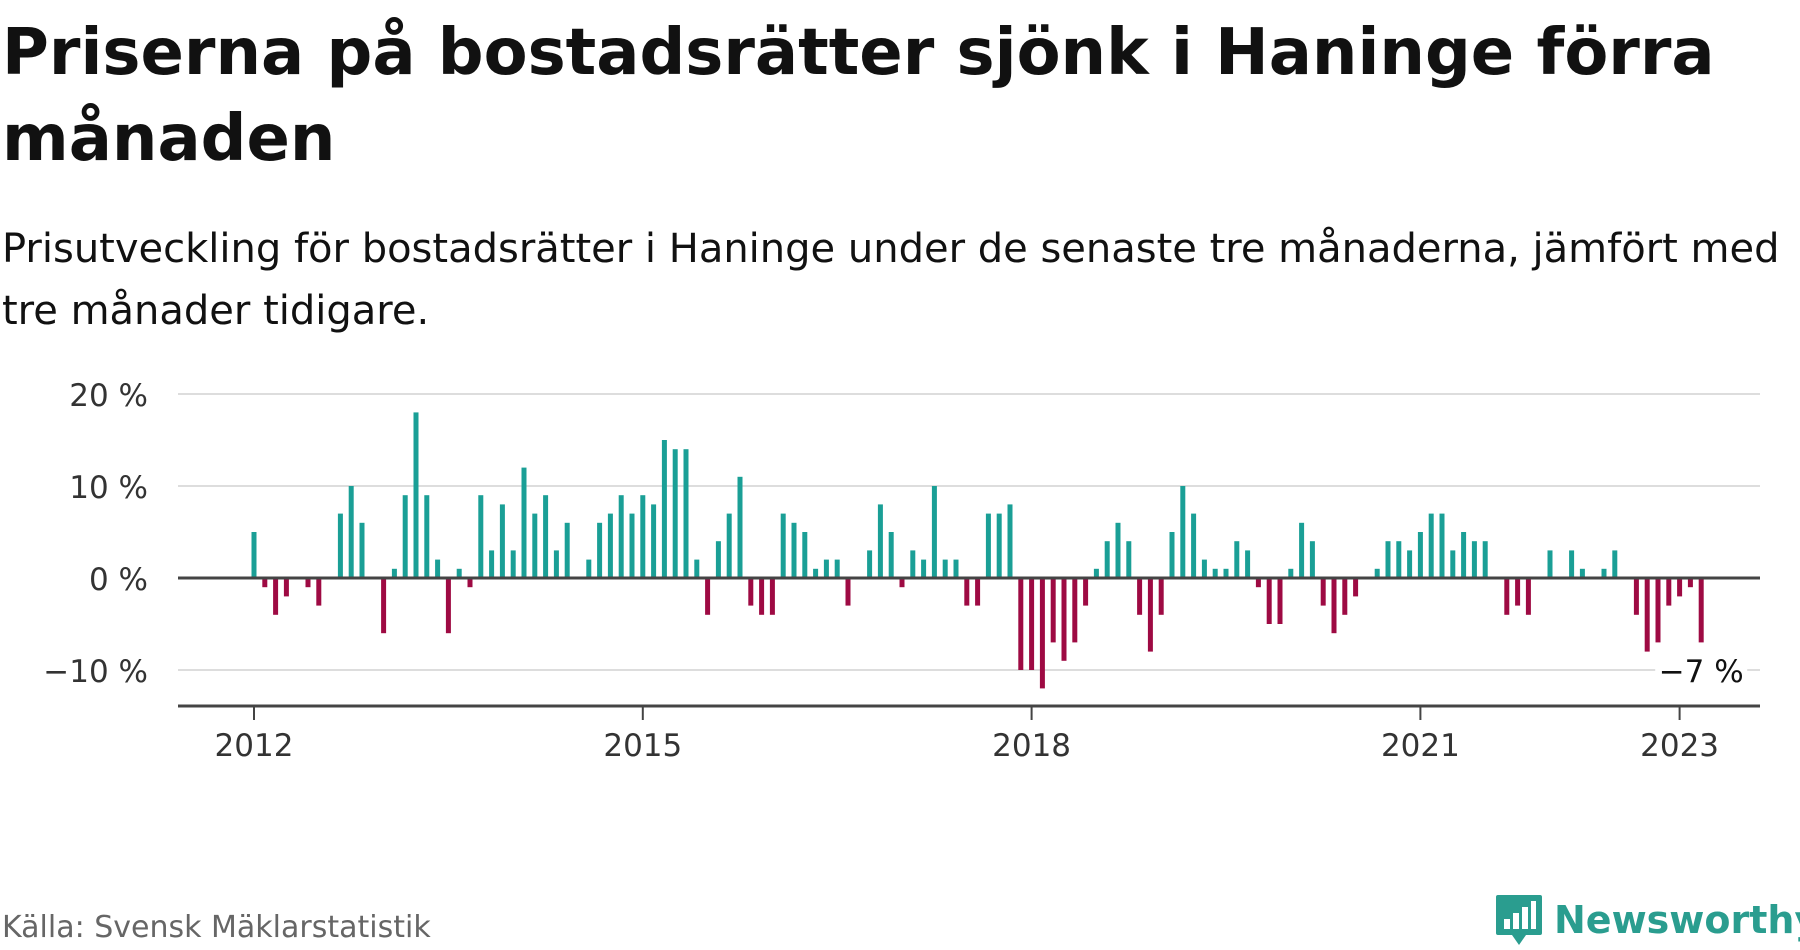 This screenshot has width=1800, height=950. I want to click on y-tick-label: −10 %, so click(95, 672).